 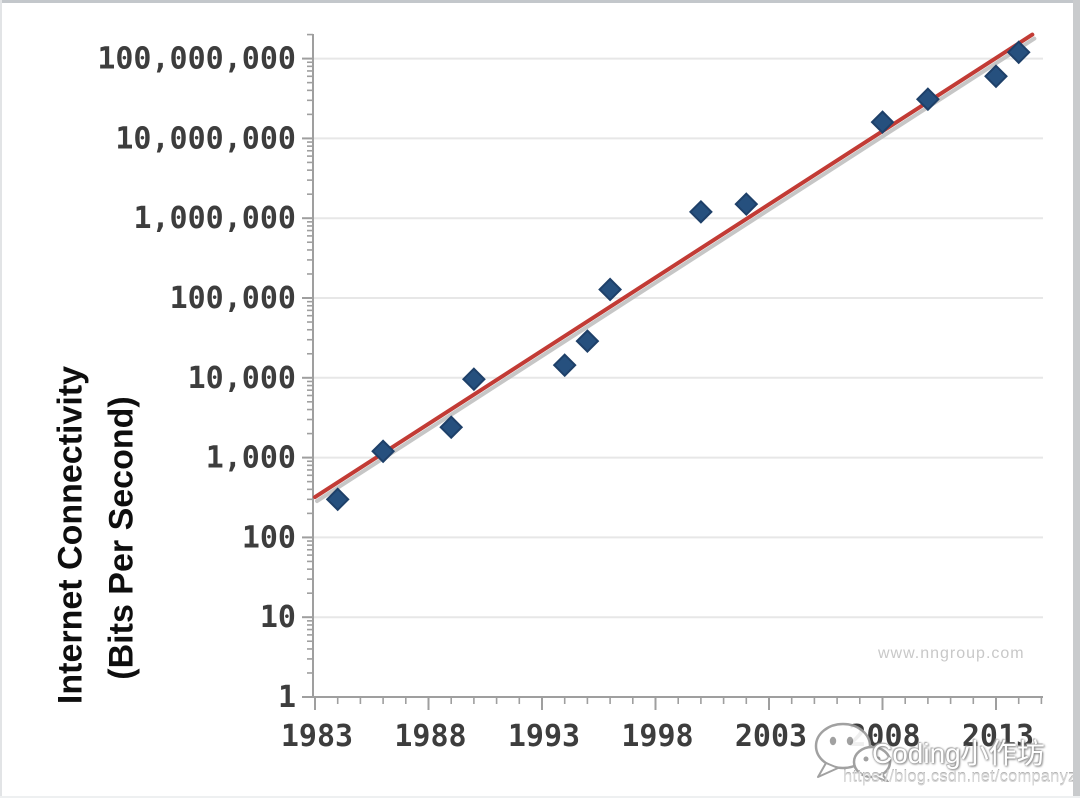 I want to click on x-tick-label: 1988, so click(x=430, y=736).